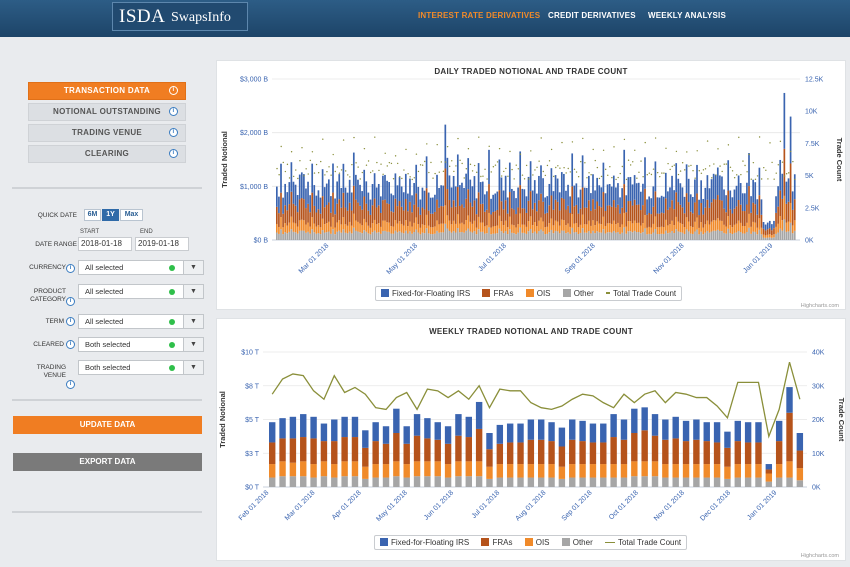 The image size is (850, 567). I want to click on nav-credit-derivatives: CREDIT DERIVATIVES, so click(592, 15).